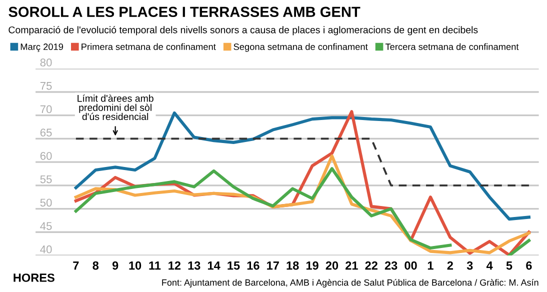 This screenshot has width=547, height=292. What do you see at coordinates (332, 265) in the screenshot?
I see `x-tick-label: 20` at bounding box center [332, 265].